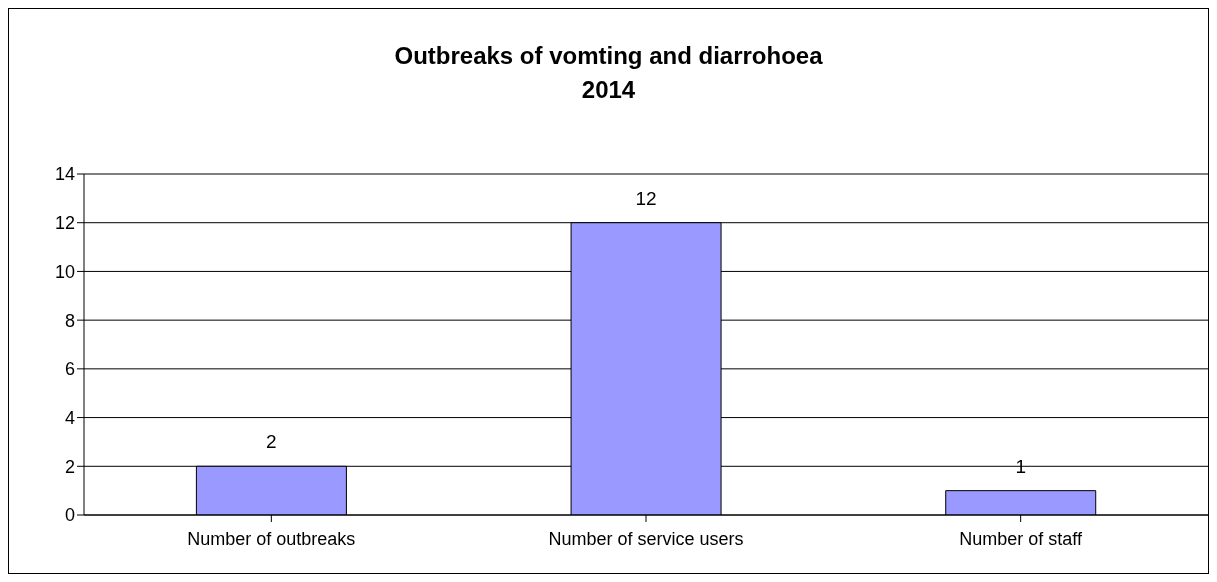 The width and height of the screenshot is (1217, 582). What do you see at coordinates (69, 466) in the screenshot?
I see `y-tick-label: 2` at bounding box center [69, 466].